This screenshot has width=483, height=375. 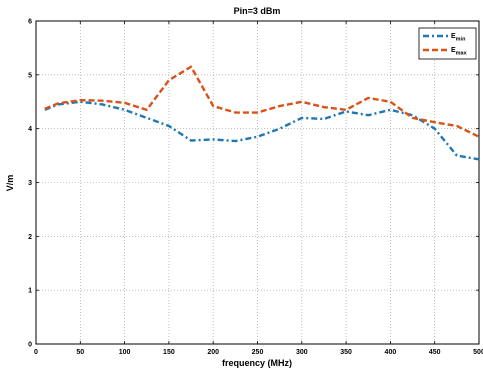 I want to click on legend-label: Emax, so click(x=459, y=52).